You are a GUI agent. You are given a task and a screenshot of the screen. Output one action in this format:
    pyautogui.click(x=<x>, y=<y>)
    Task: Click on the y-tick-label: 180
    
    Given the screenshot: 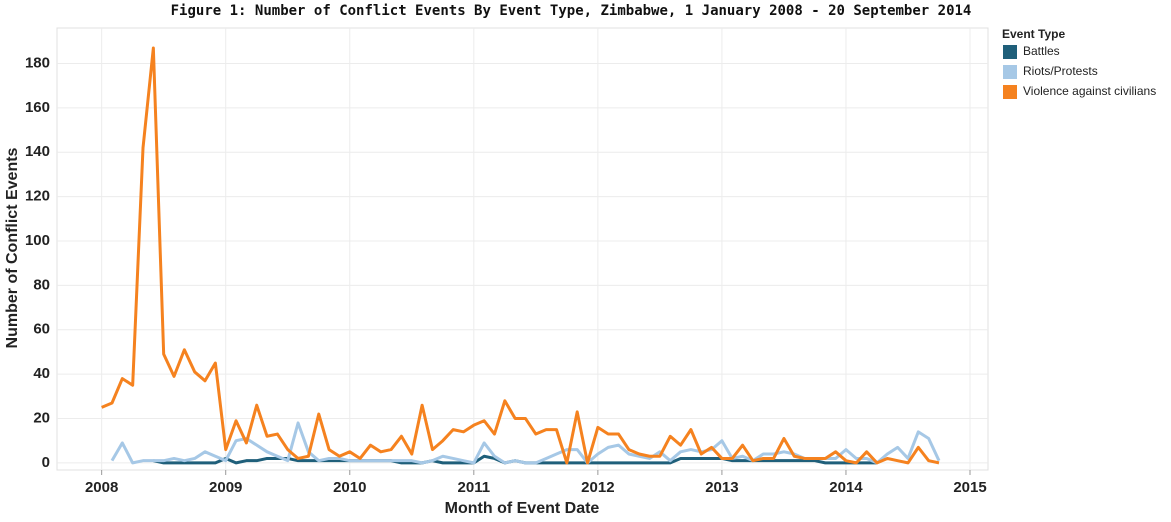 What is the action you would take?
    pyautogui.click(x=37, y=62)
    